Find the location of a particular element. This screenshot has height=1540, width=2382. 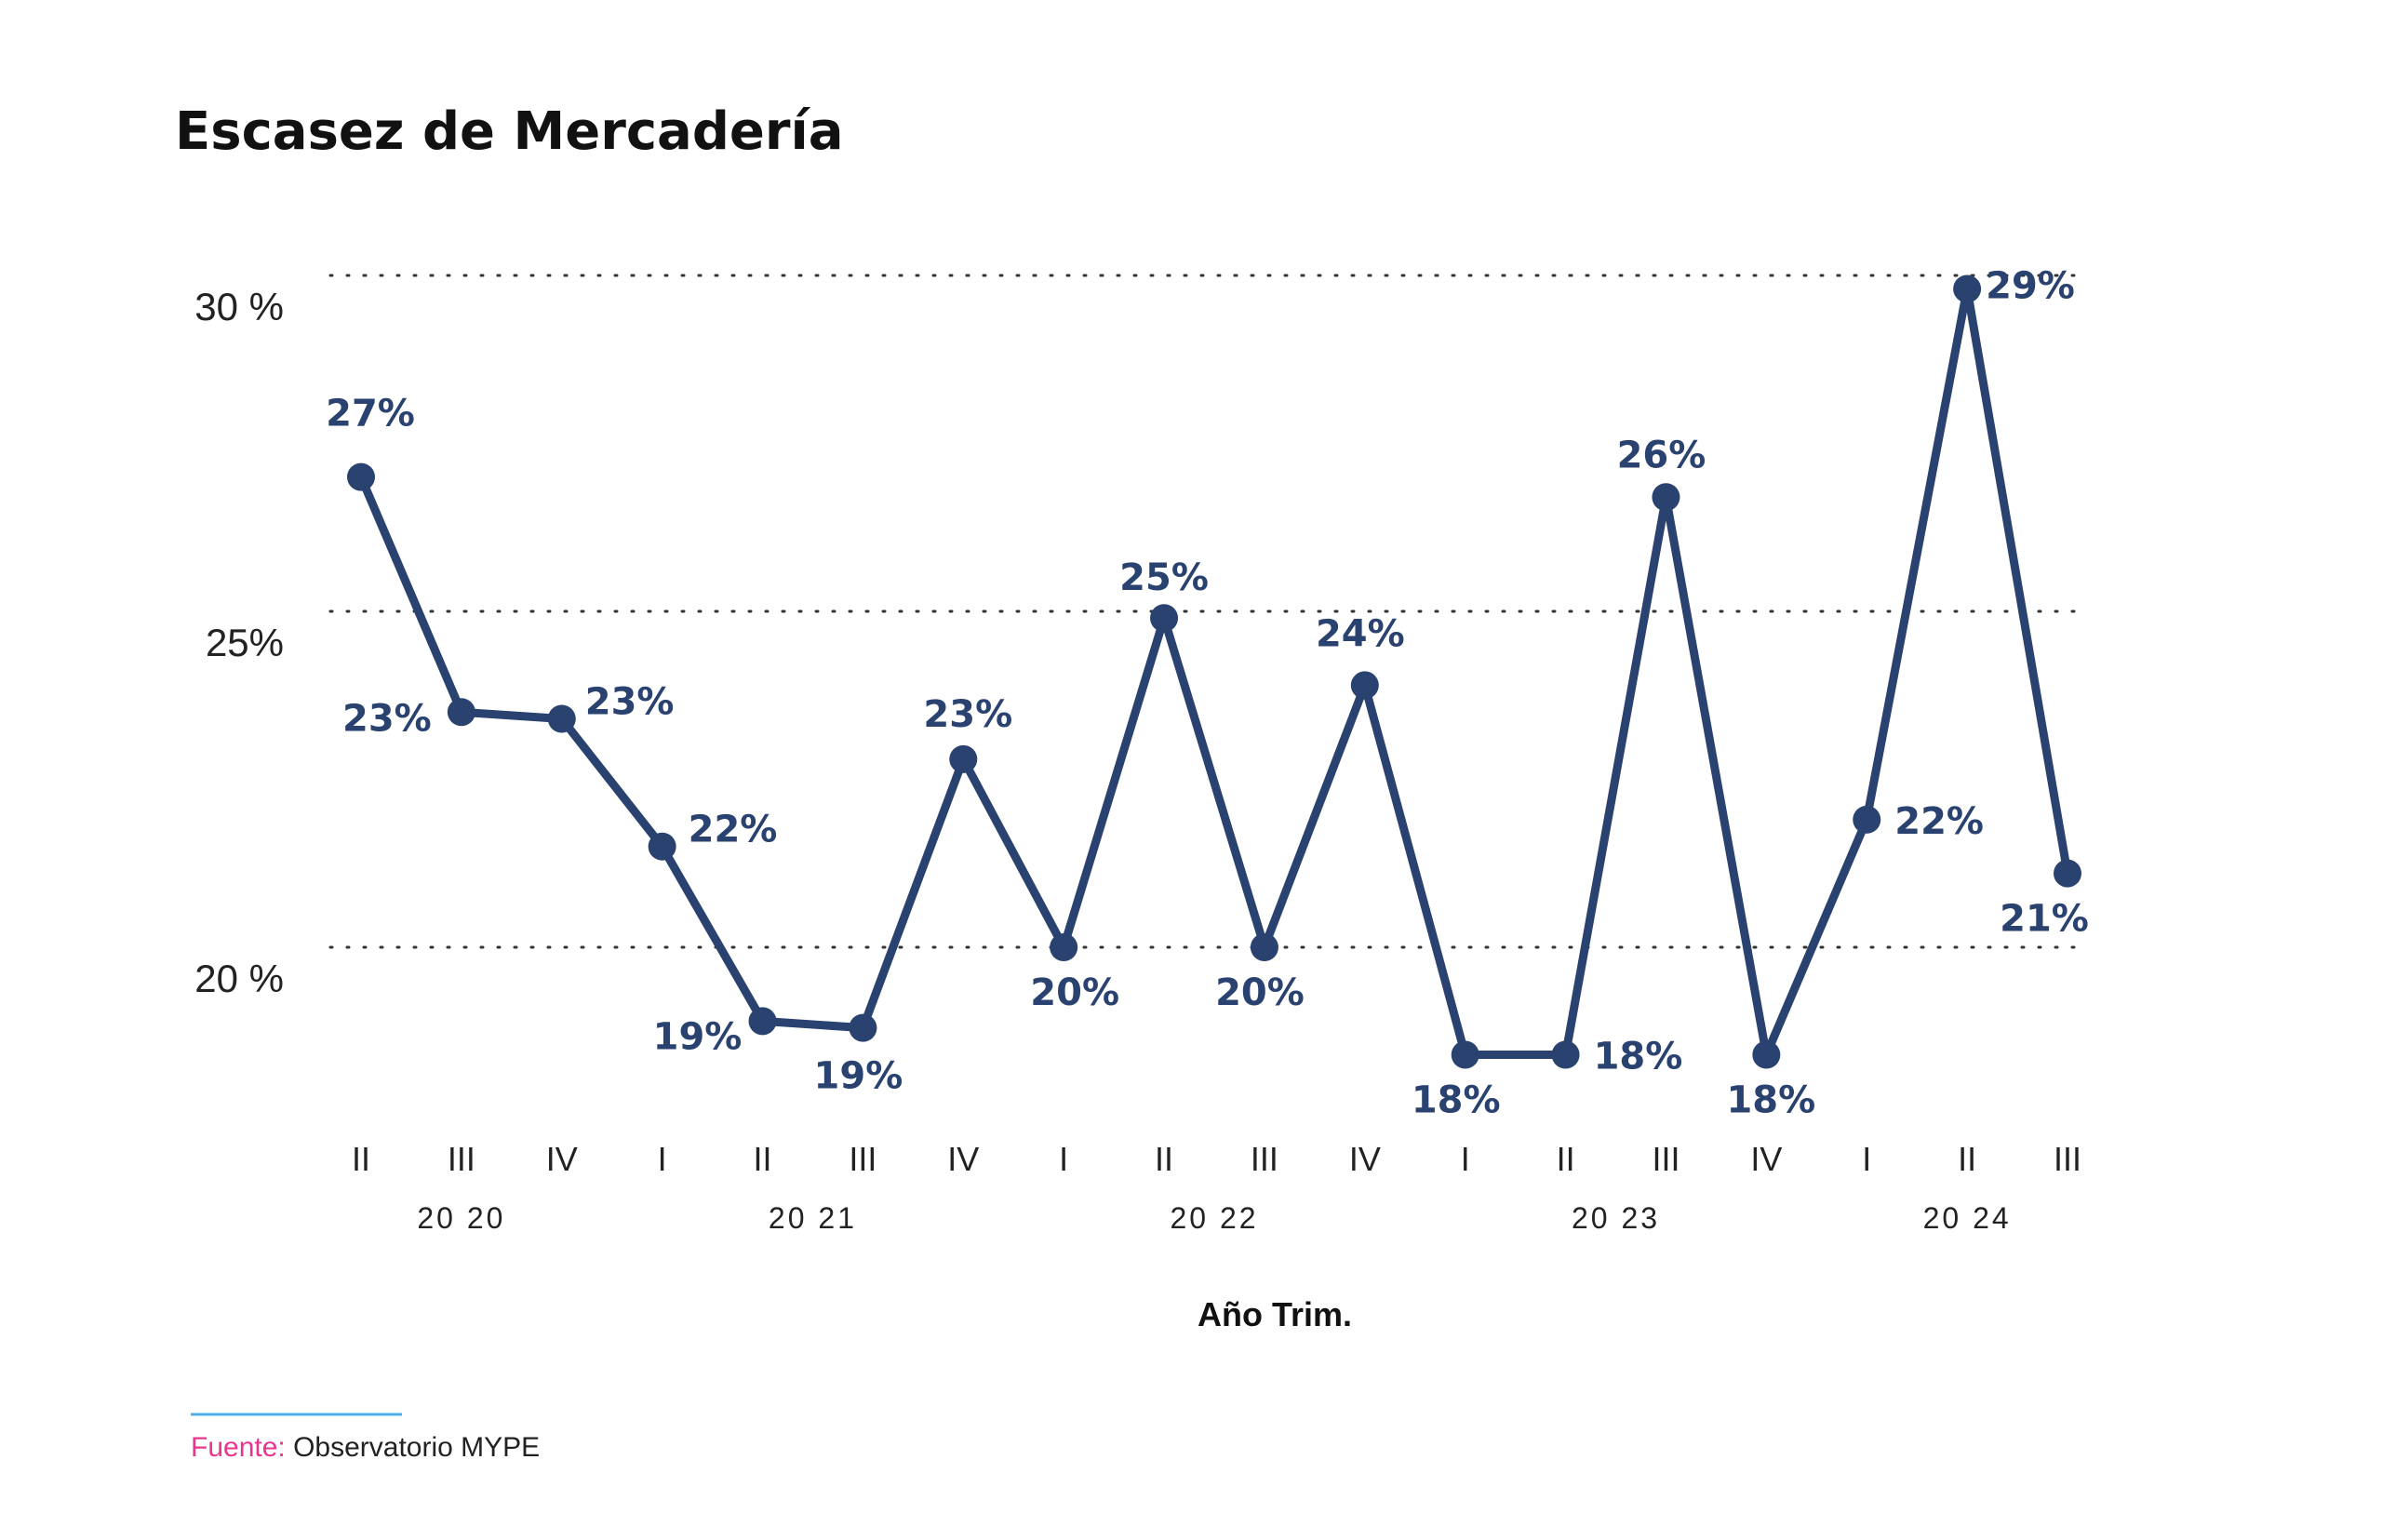

source-note: Fuente: Observatorio MYPE is located at coordinates (365, 1447).